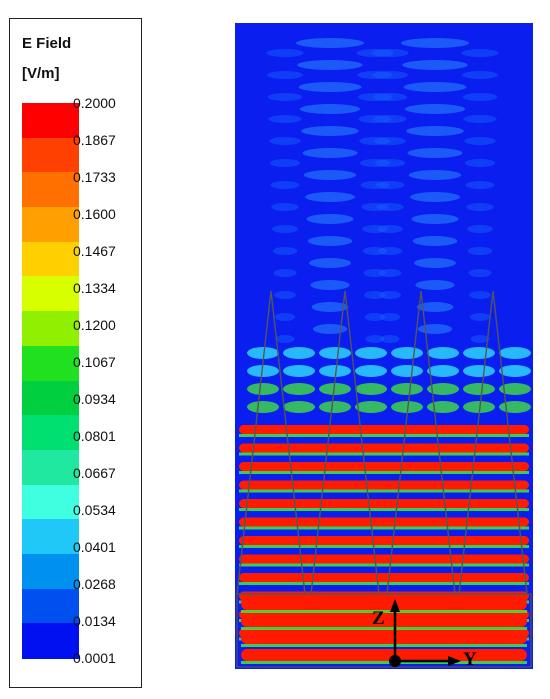 The image size is (550, 699). I want to click on z-arrow-head, so click(395, 605).